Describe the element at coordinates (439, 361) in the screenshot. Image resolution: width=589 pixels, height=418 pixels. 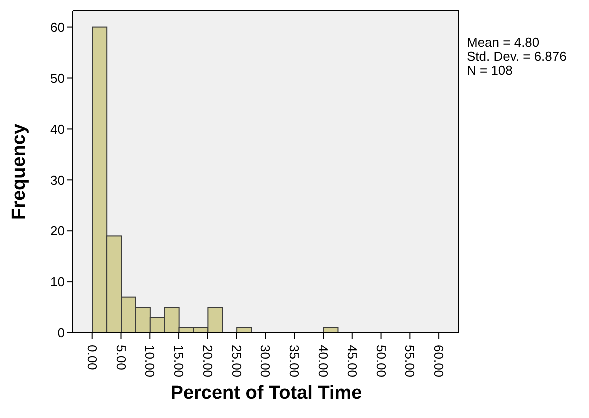
I see `x-tick-label: 60.00` at that location.